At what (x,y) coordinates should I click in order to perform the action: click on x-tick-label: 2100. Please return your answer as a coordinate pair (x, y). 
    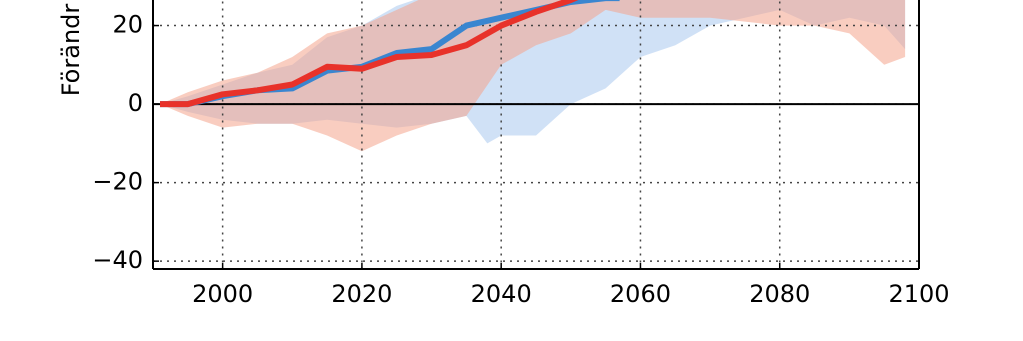
    Looking at the image, I should click on (918, 294).